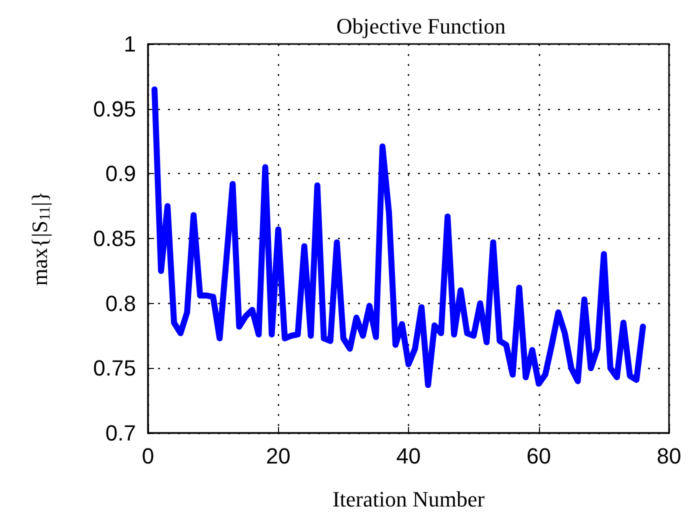 The height and width of the screenshot is (525, 694). Describe the element at coordinates (409, 499) in the screenshot. I see `x-axis-title: Iteration Number` at that location.